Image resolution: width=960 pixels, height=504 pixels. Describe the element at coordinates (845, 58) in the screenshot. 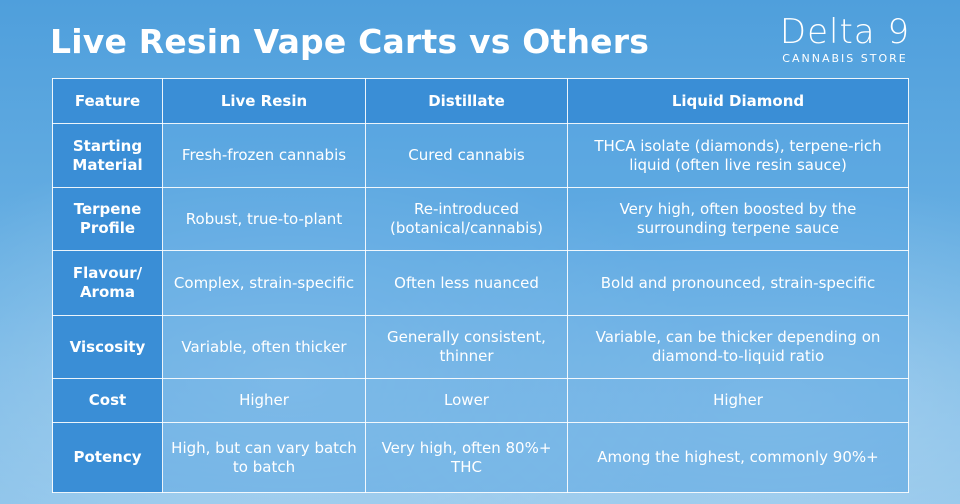

I see `logo-subtitle: CANNABIS STORE` at that location.